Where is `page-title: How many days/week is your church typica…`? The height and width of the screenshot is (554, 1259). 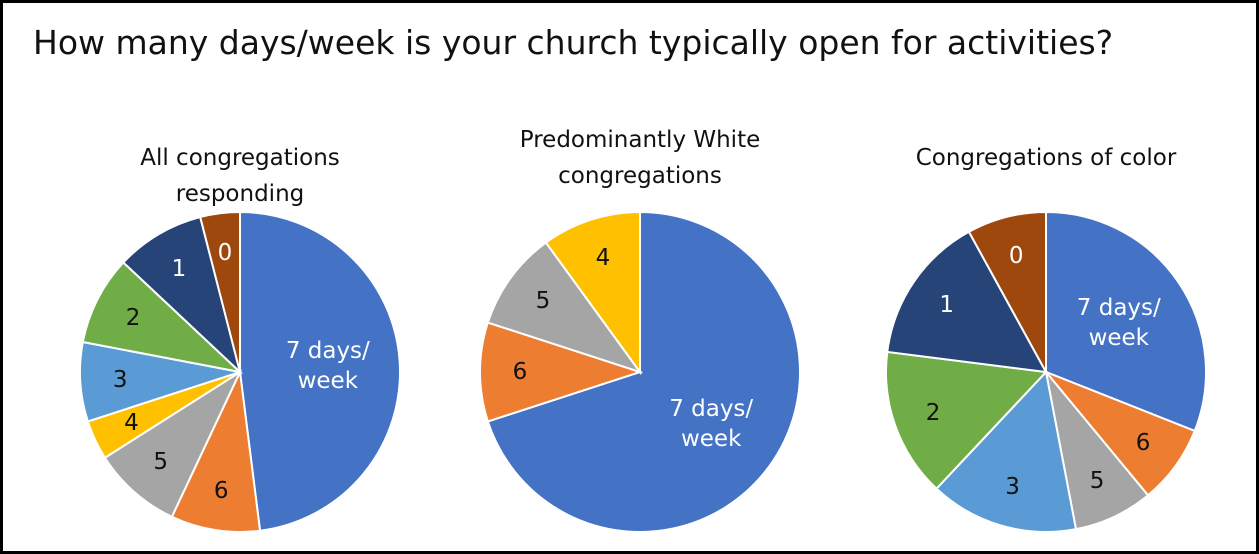
page-title: How many days/week is your church typica… is located at coordinates (573, 42).